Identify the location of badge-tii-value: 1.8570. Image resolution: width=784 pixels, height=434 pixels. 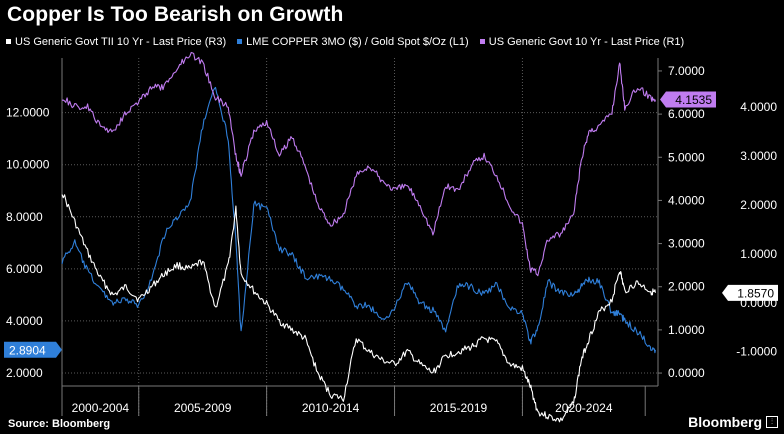
(755, 293).